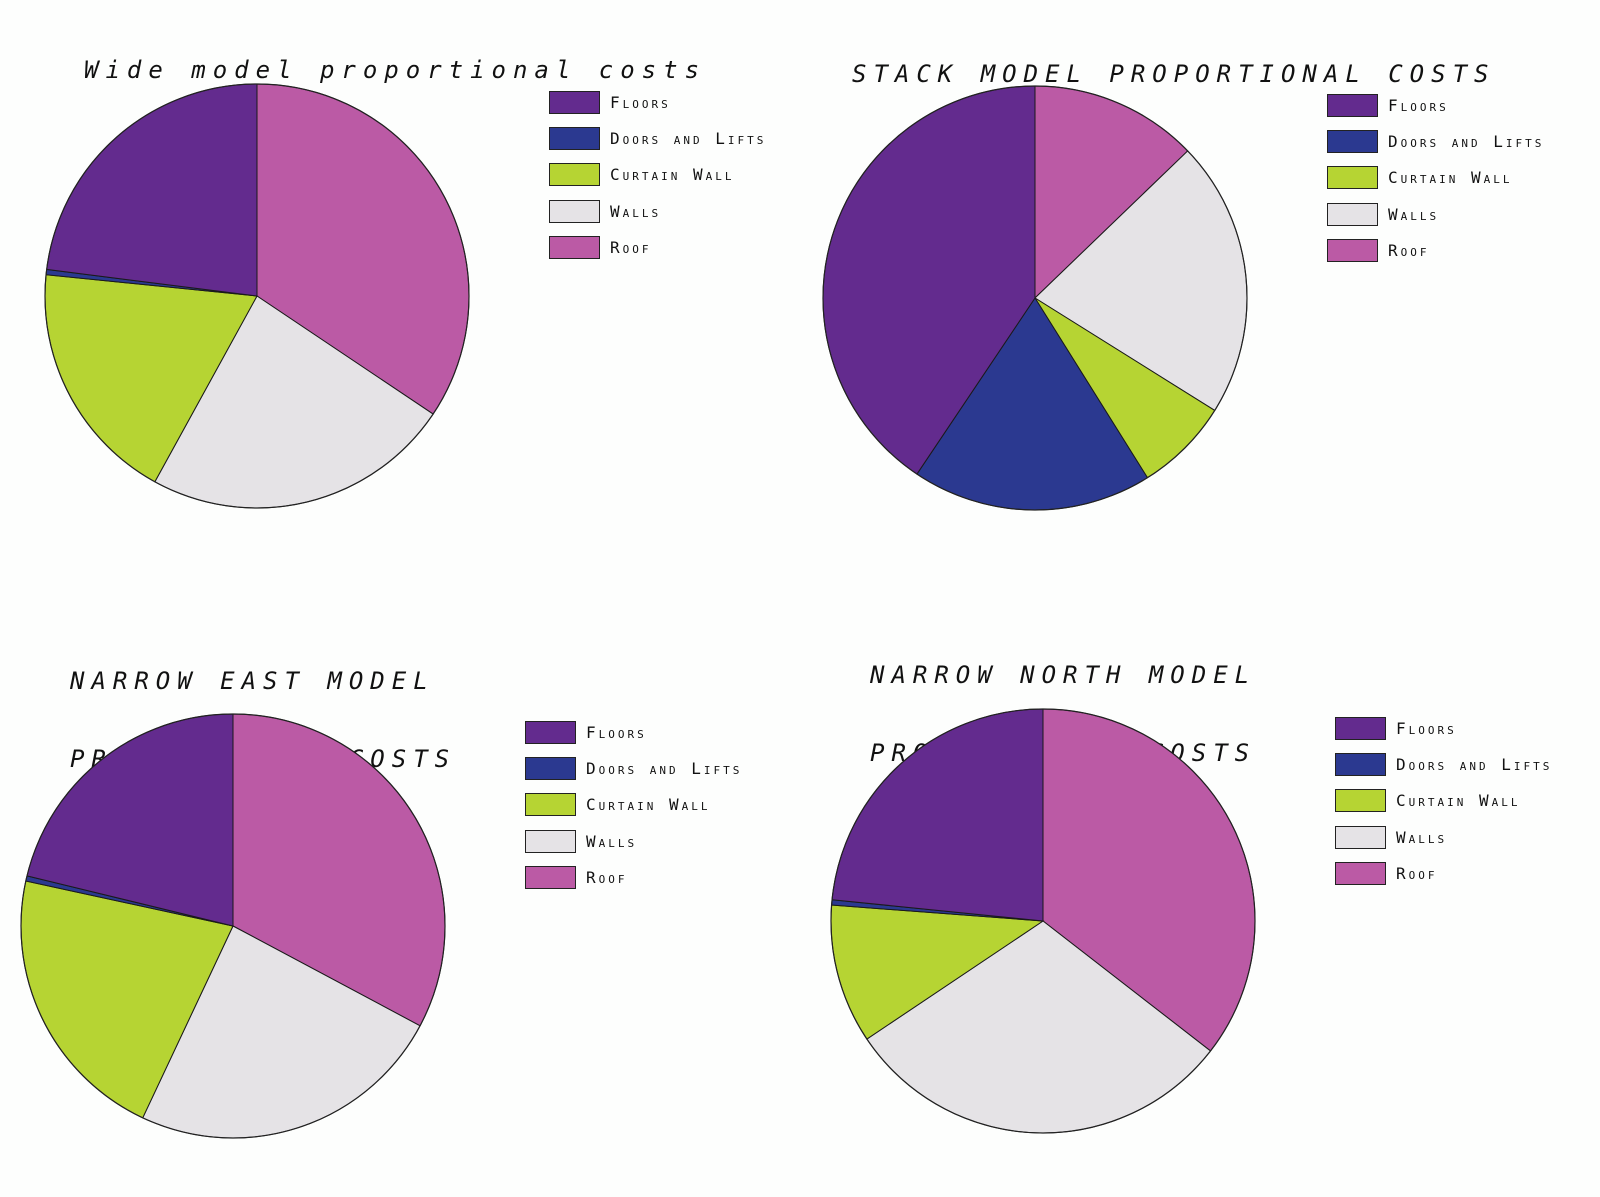  I want to click on chart-title-stack-line-1: STACK MODEL PROPORTIONAL COSTS, so click(1174, 74).